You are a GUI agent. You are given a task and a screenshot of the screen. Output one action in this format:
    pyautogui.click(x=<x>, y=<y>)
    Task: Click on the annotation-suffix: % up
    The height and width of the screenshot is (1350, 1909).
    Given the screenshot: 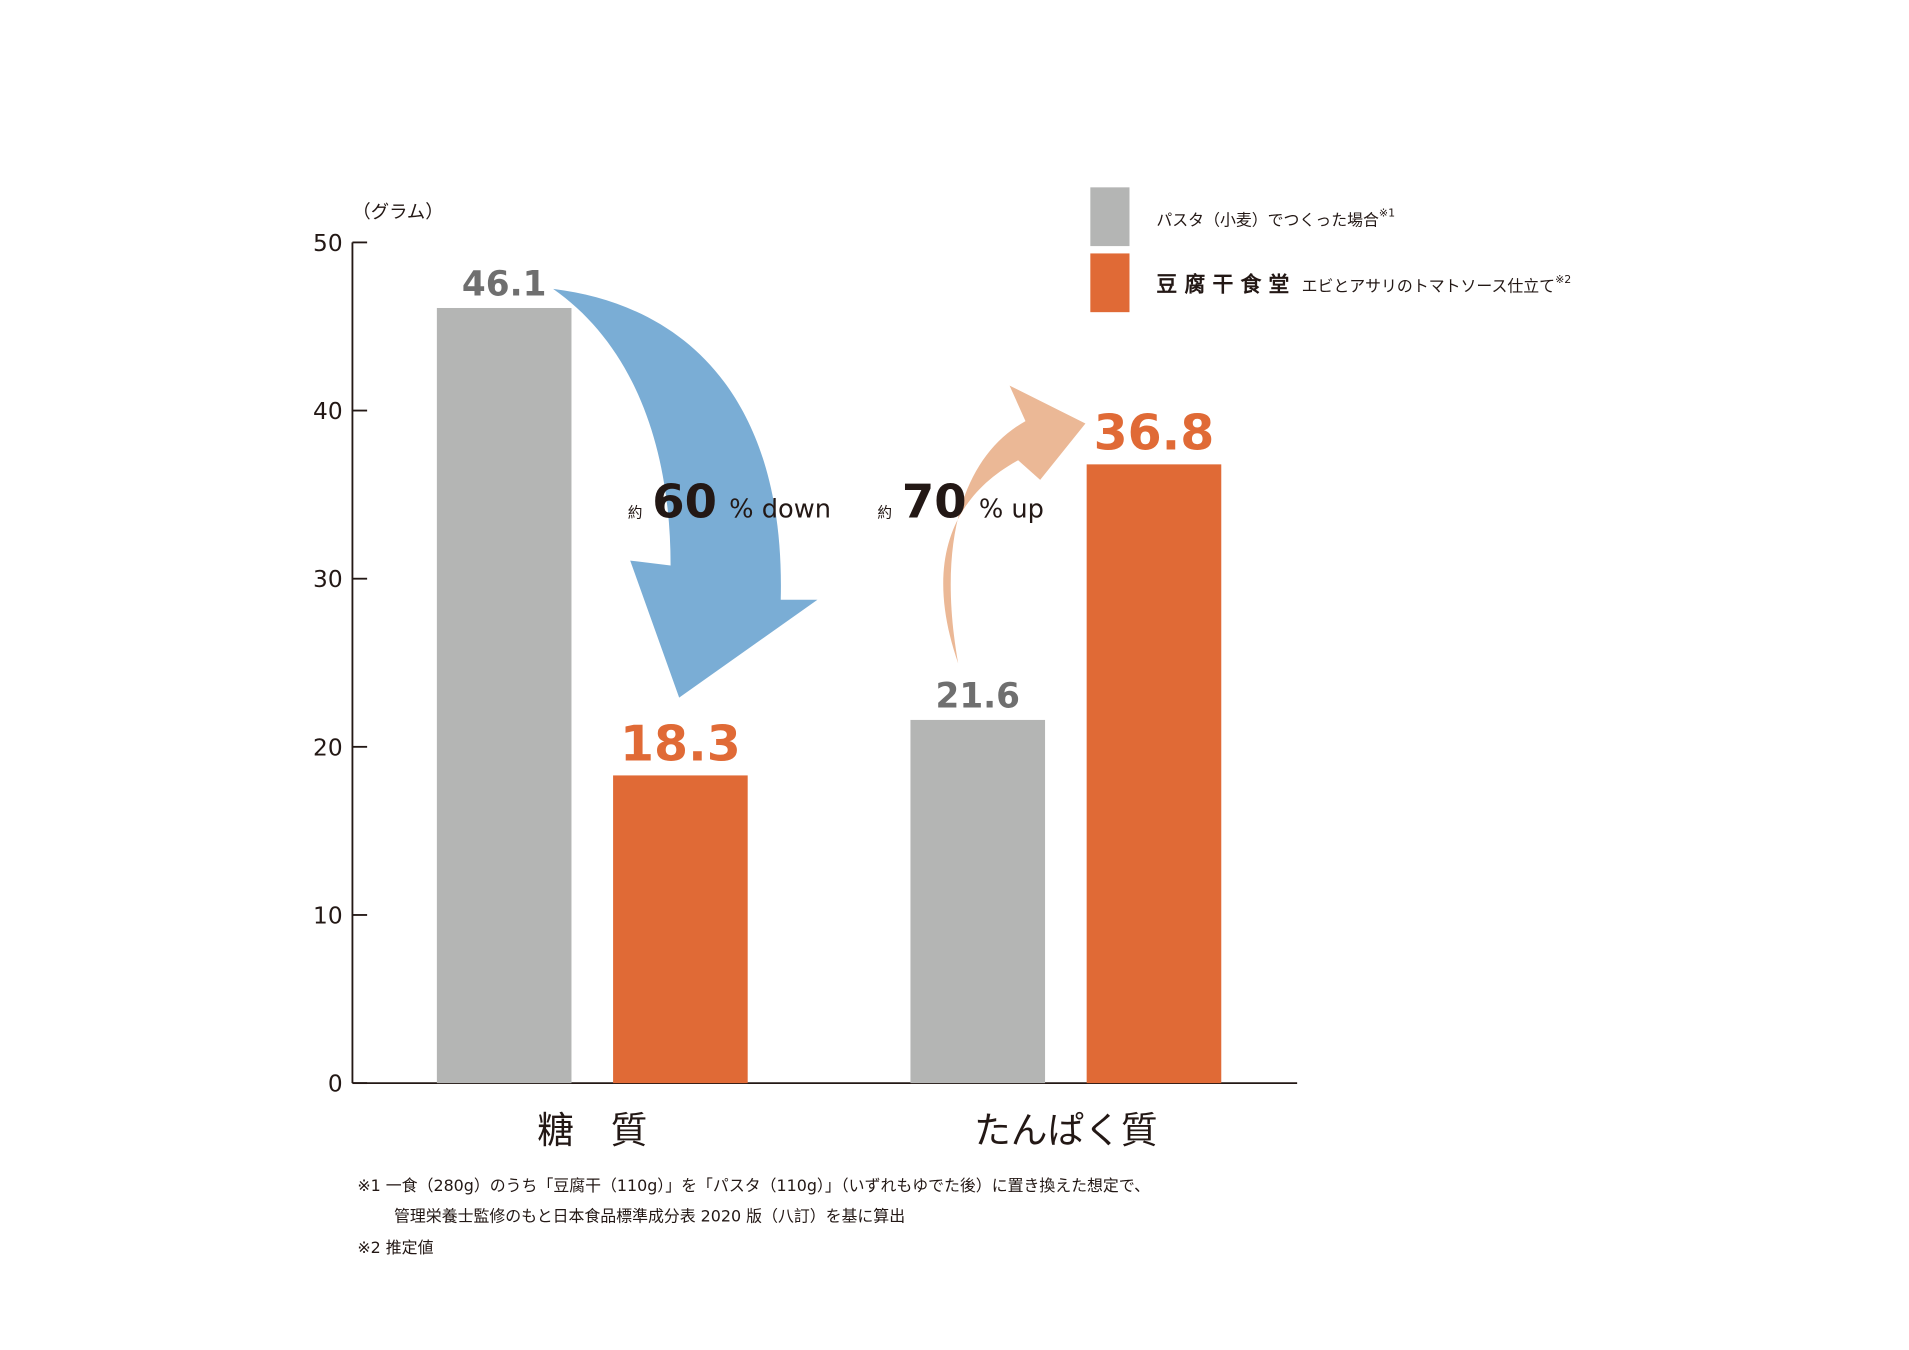 What is the action you would take?
    pyautogui.click(x=1011, y=510)
    